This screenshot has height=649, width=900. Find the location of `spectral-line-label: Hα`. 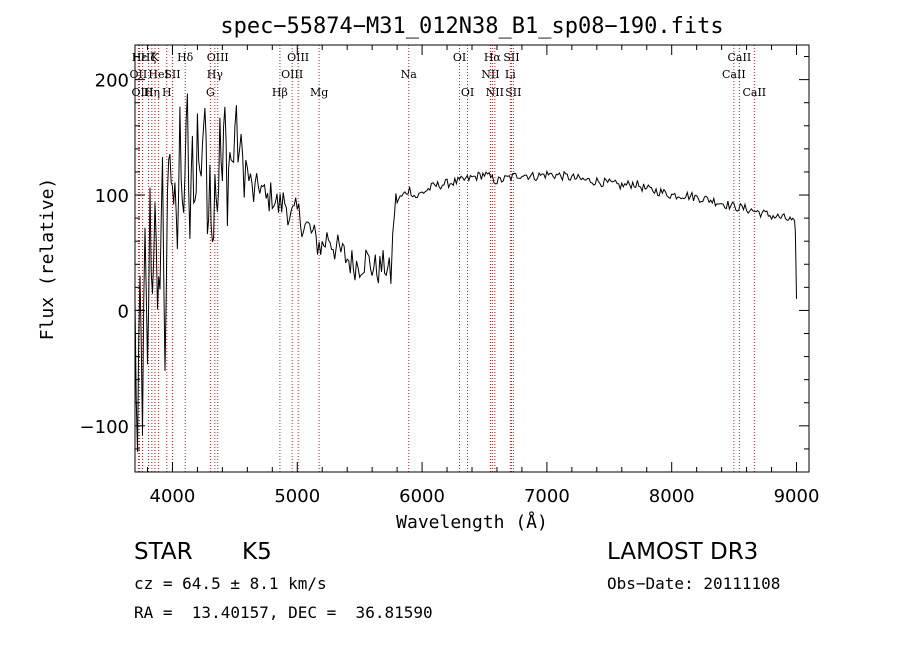

spectral-line-label: Hα is located at coordinates (493, 57).